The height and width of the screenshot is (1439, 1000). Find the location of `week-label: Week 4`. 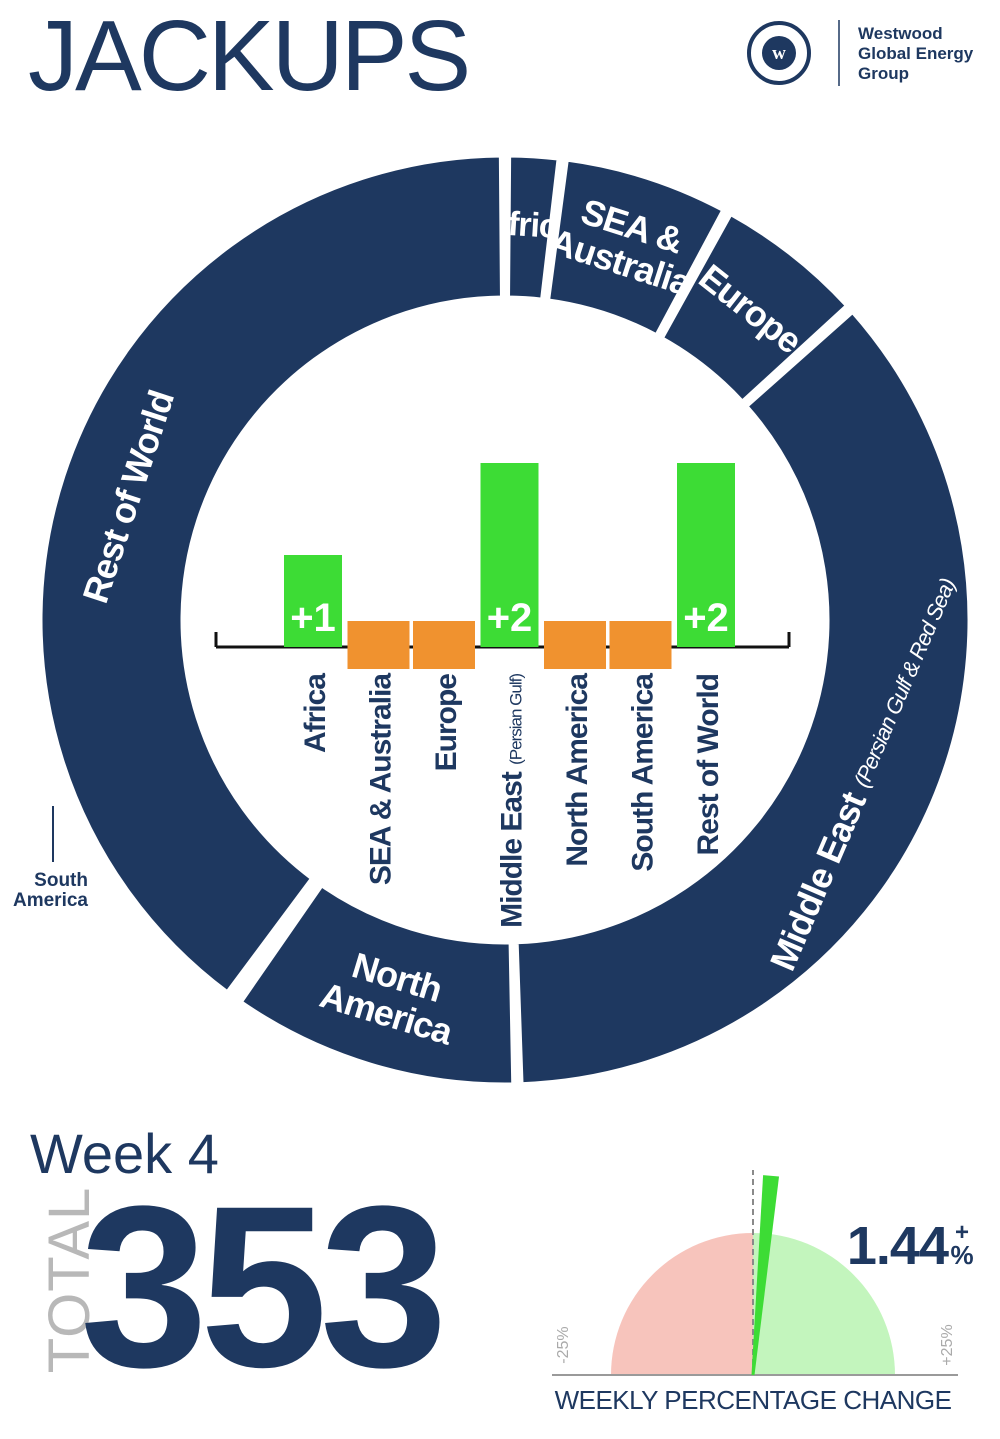

week-label: Week 4 is located at coordinates (124, 1153).